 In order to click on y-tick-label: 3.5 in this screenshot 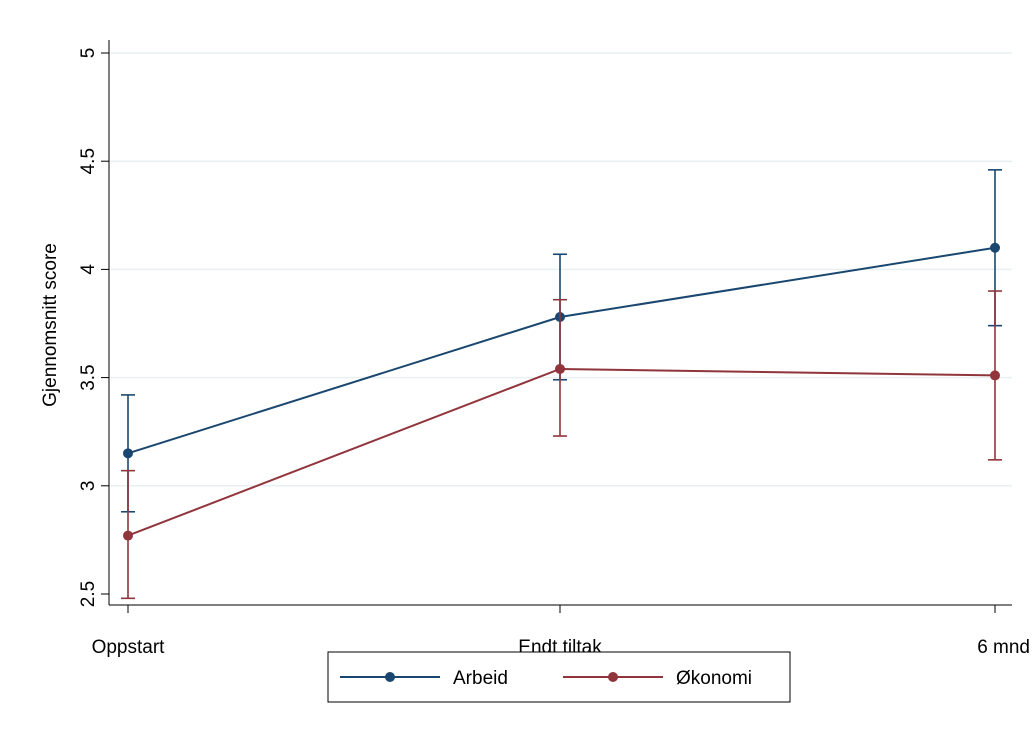, I will do `click(88, 377)`.